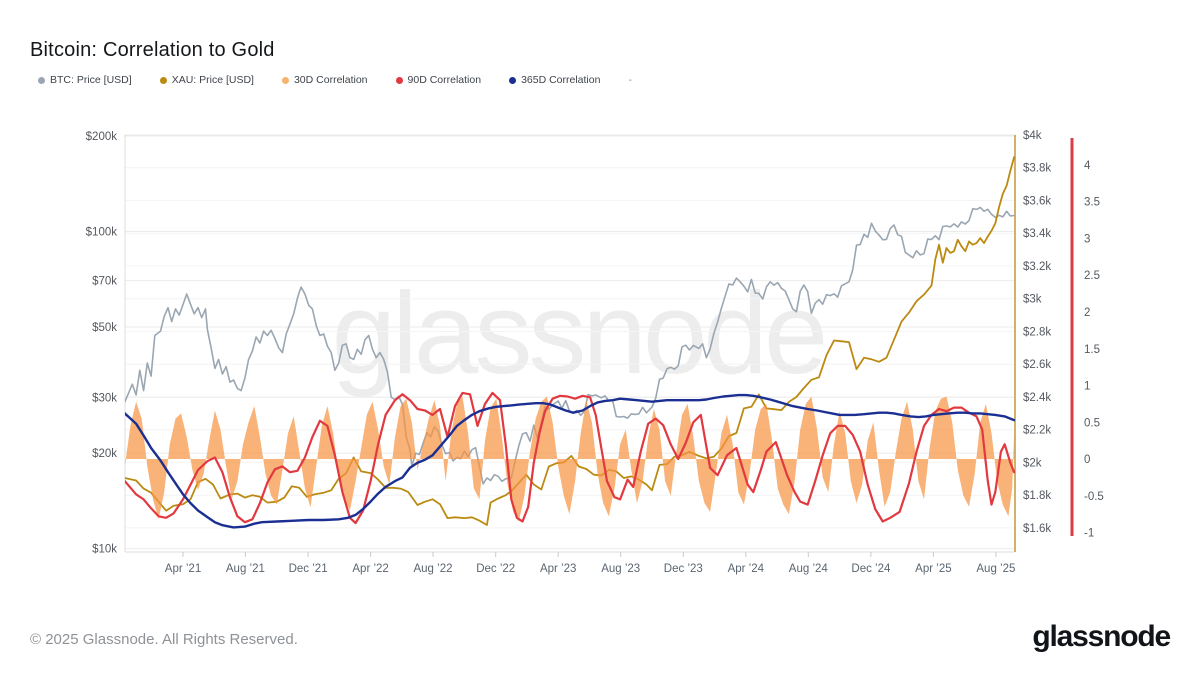 The image size is (1200, 675). I want to click on x-axis-tick-label: Apr ’25, so click(933, 569).